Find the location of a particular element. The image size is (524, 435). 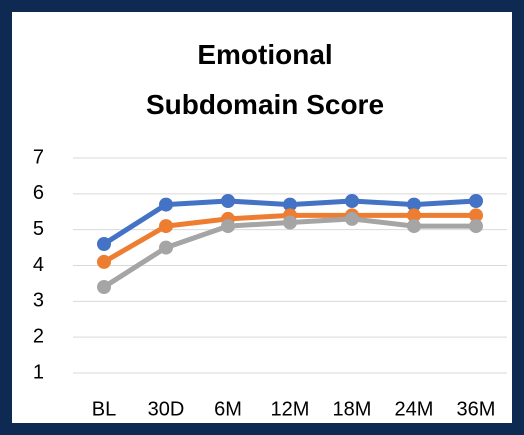

y-tick-label: 3 is located at coordinates (38, 301).